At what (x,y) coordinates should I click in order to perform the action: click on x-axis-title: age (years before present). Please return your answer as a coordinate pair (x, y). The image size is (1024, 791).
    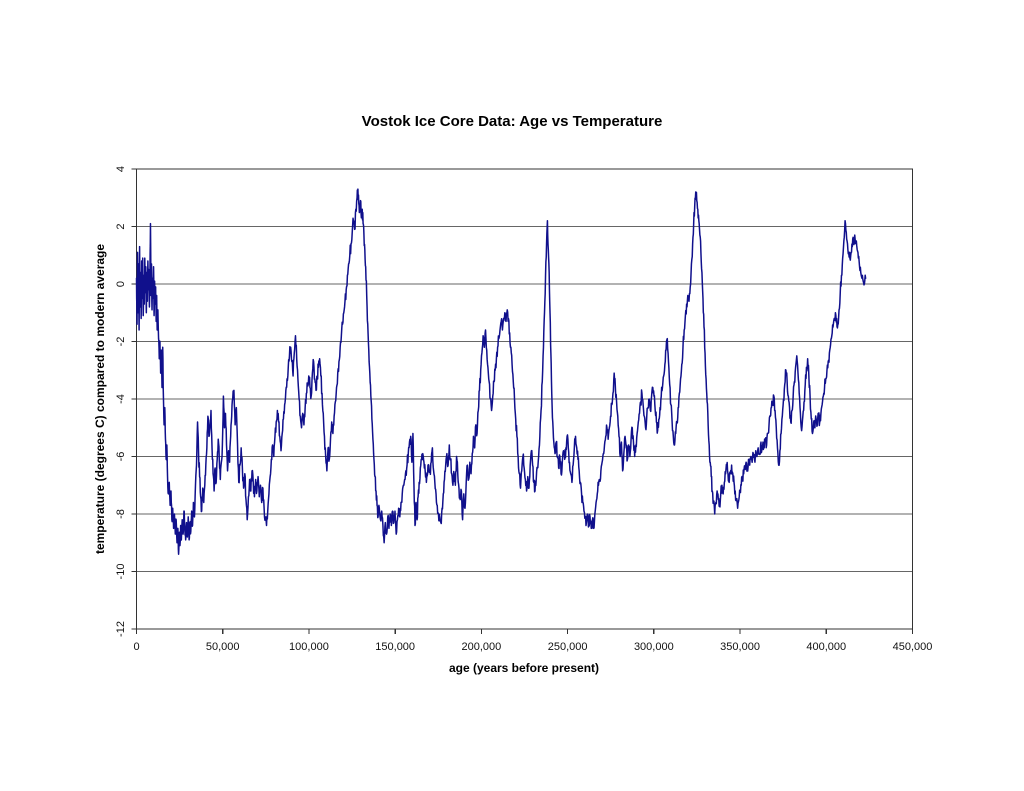
    Looking at the image, I should click on (524, 668).